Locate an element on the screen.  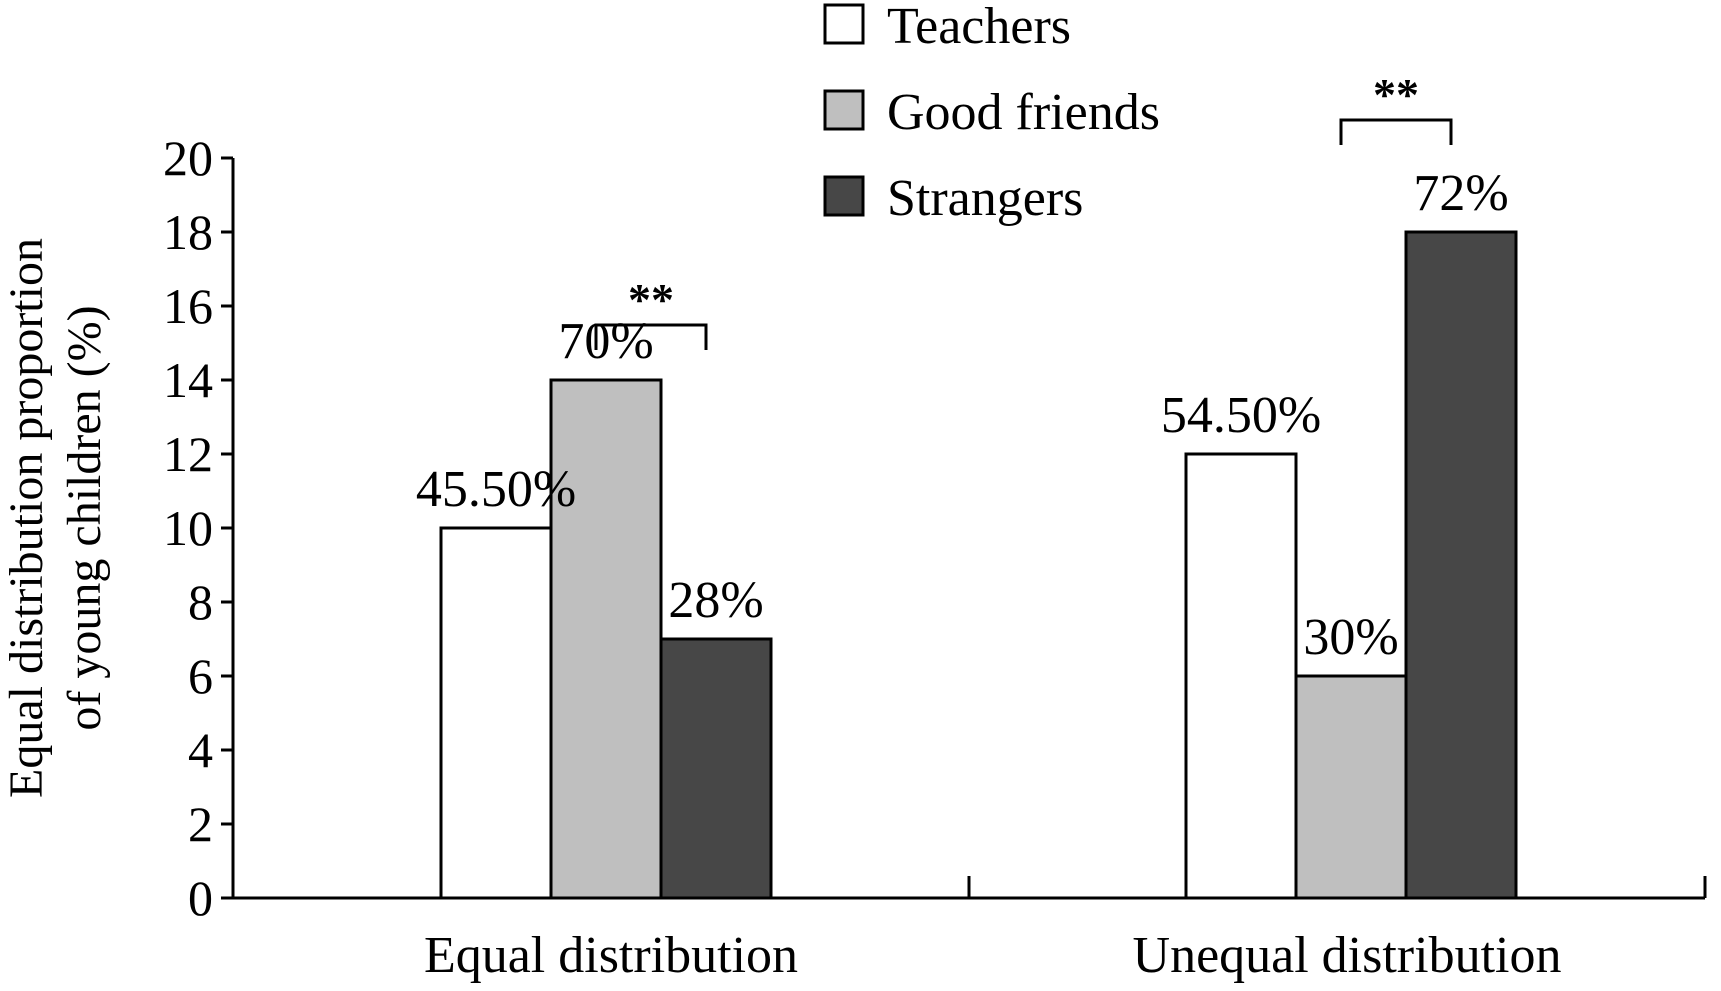
y-tick-label: 0 is located at coordinates (200, 898).